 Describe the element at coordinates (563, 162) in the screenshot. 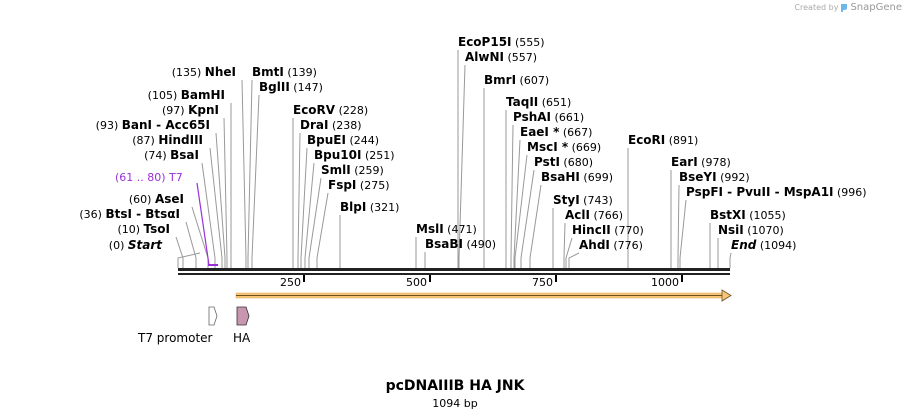

I see `restriction-site-label: PstI (680)` at that location.